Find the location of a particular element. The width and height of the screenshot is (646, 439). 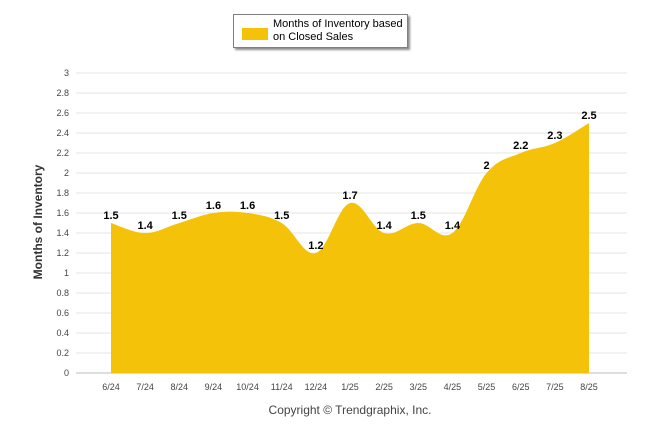

y-tick-label: 2.4 is located at coordinates (62, 133).